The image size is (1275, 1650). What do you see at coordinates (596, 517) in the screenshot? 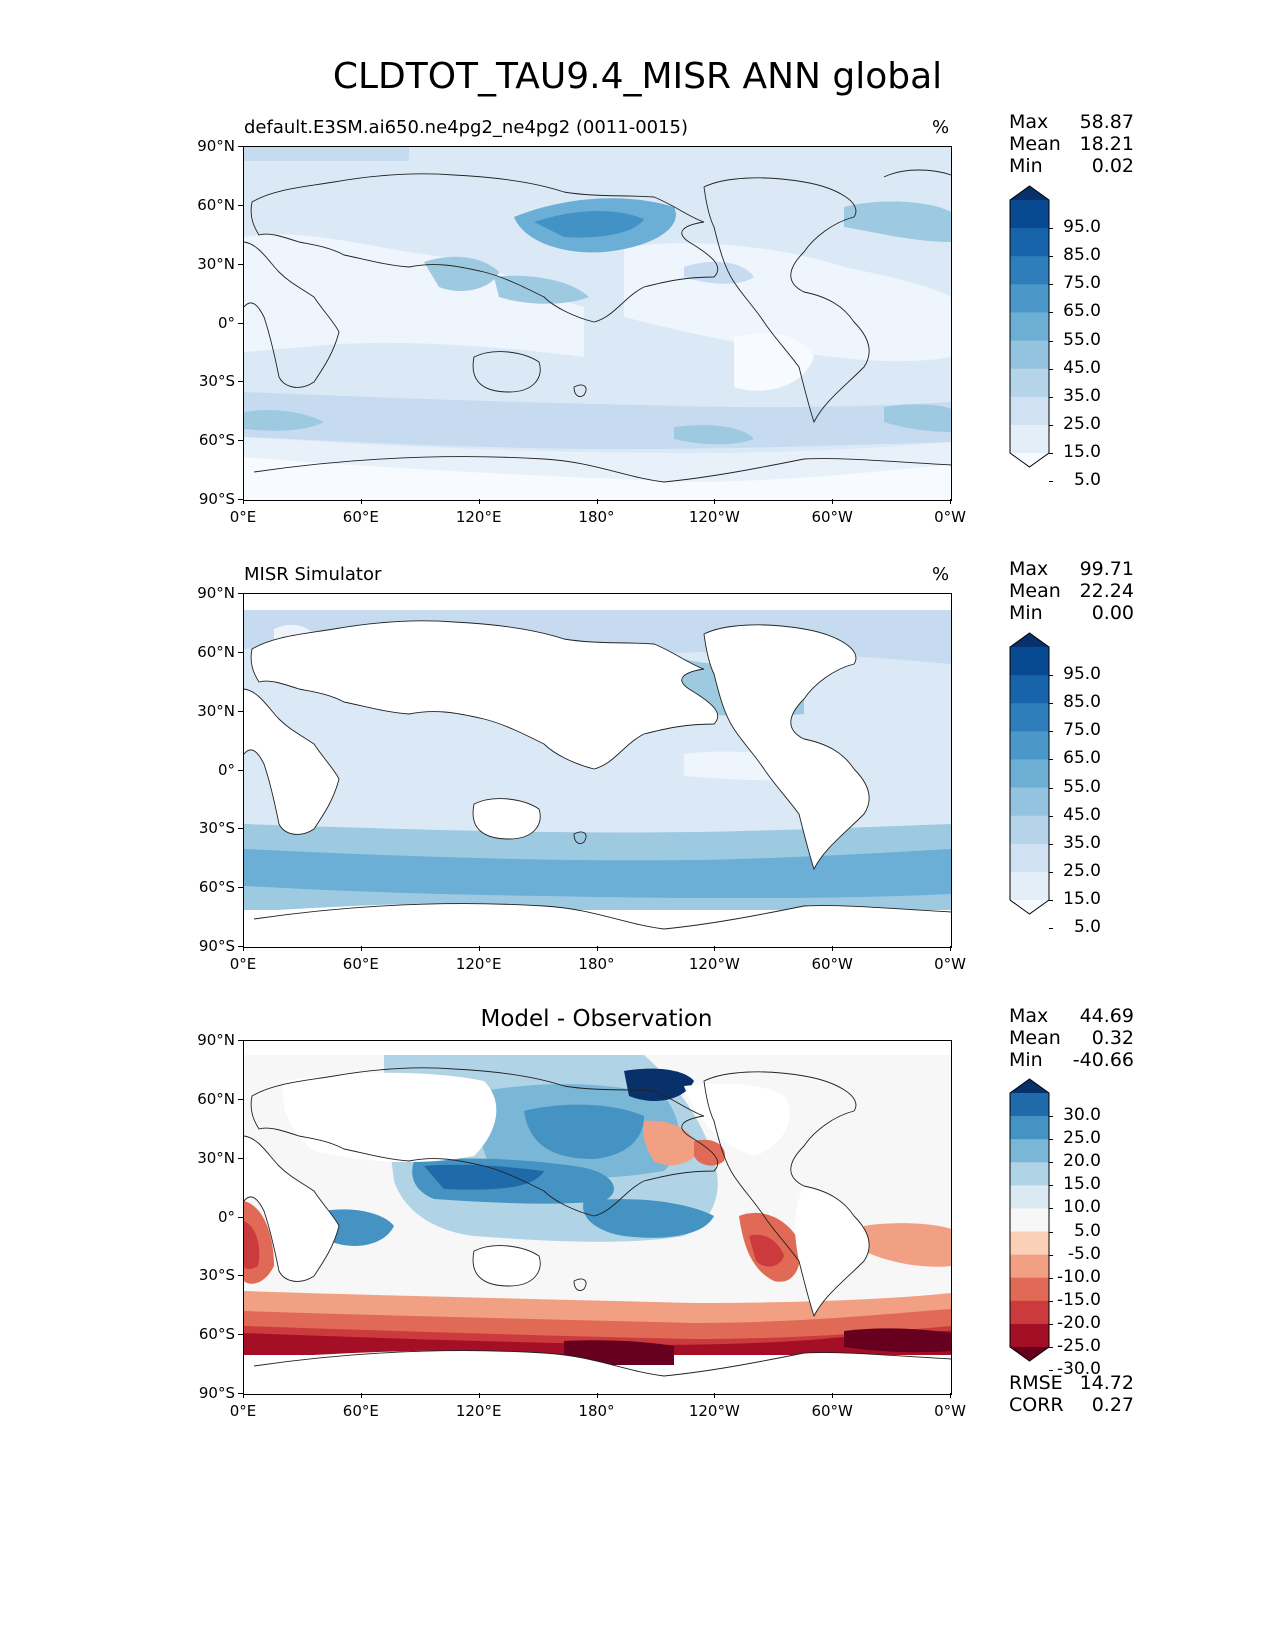
I see `lon-tick-label: 180°` at bounding box center [596, 517].